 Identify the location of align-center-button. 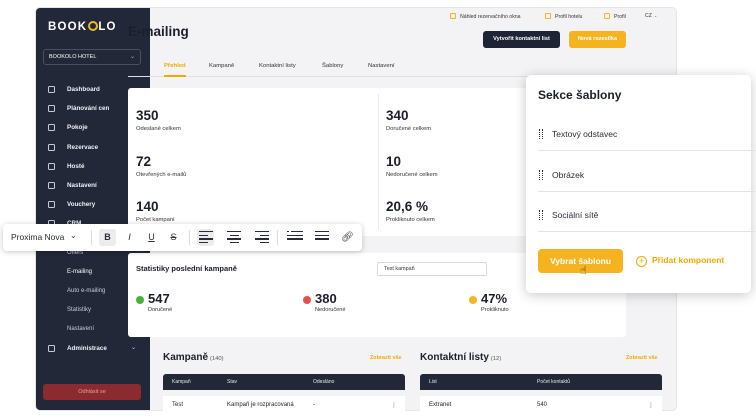
(233, 237).